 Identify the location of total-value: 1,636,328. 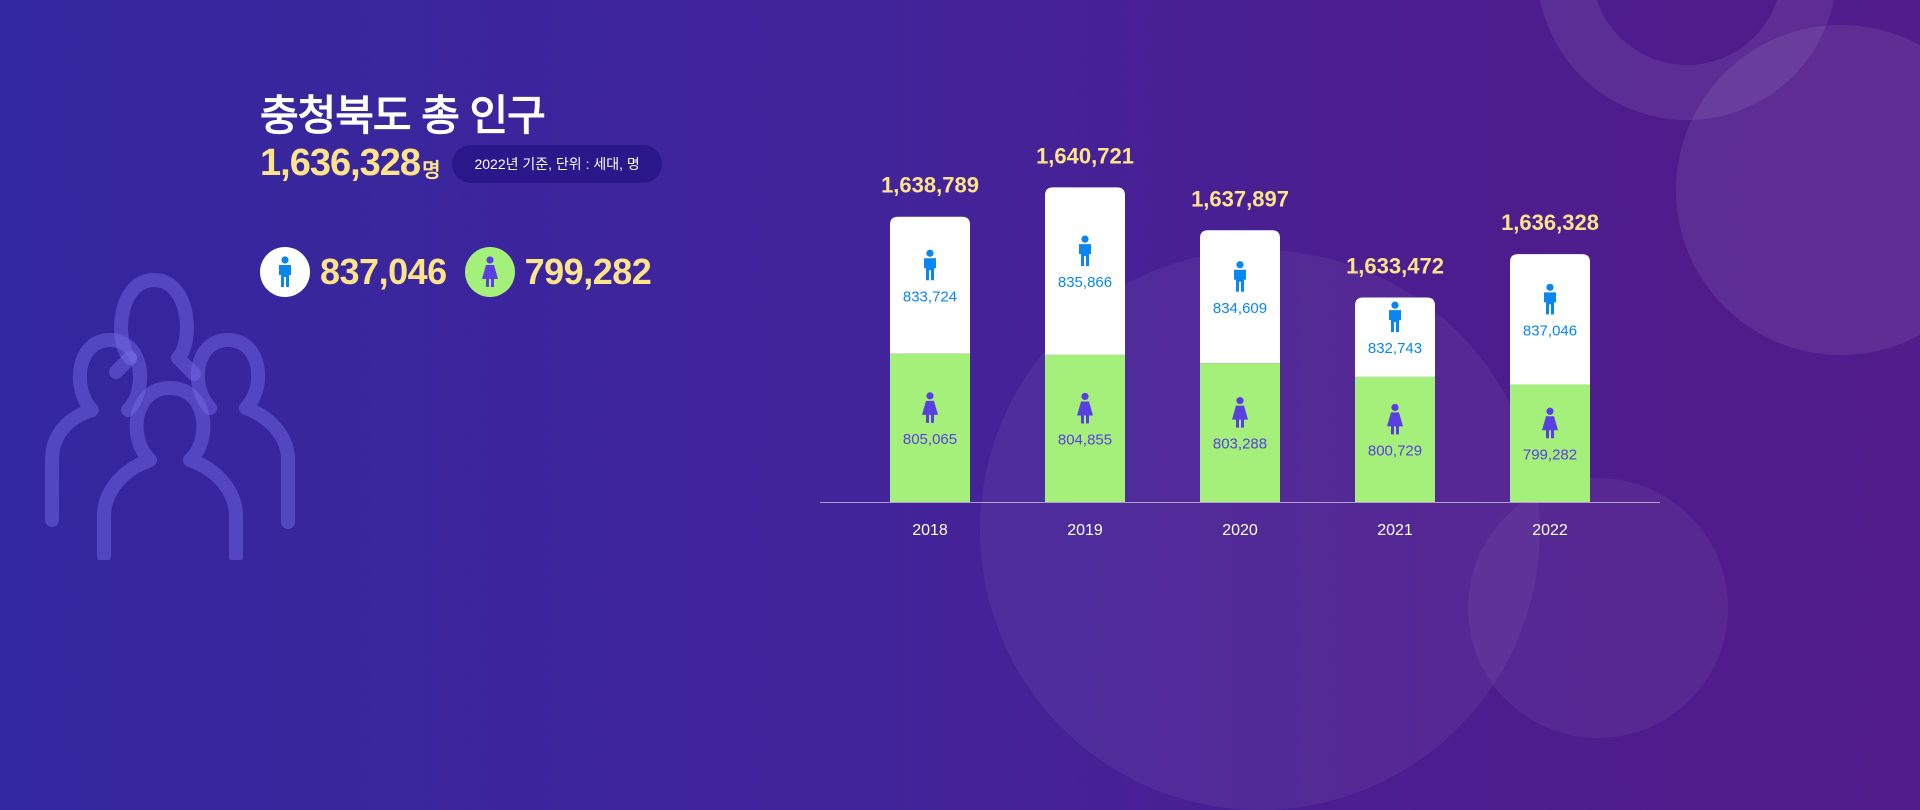
(340, 163).